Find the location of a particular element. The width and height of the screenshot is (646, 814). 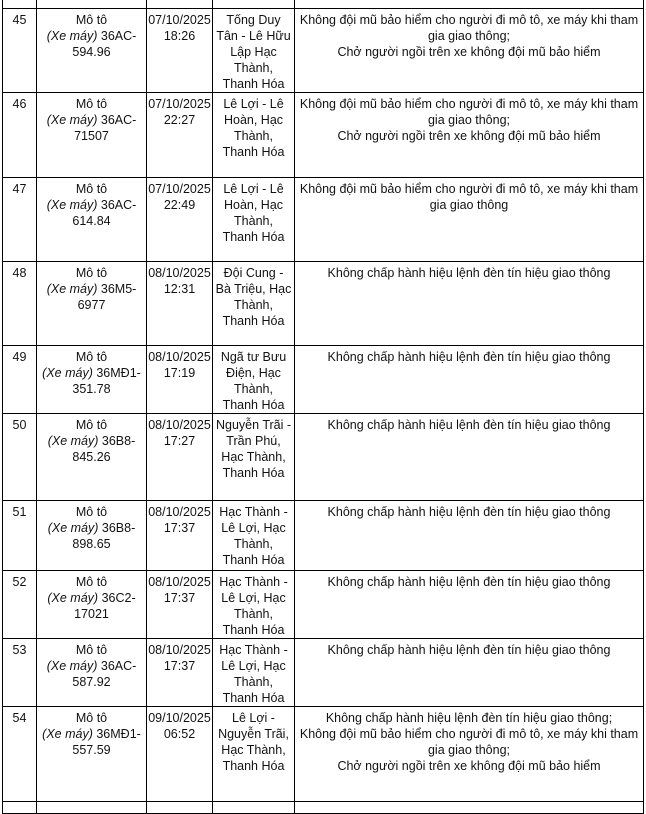

vehicle-plate-line: (Xe máy) 36AC-614.84 is located at coordinates (91, 213).